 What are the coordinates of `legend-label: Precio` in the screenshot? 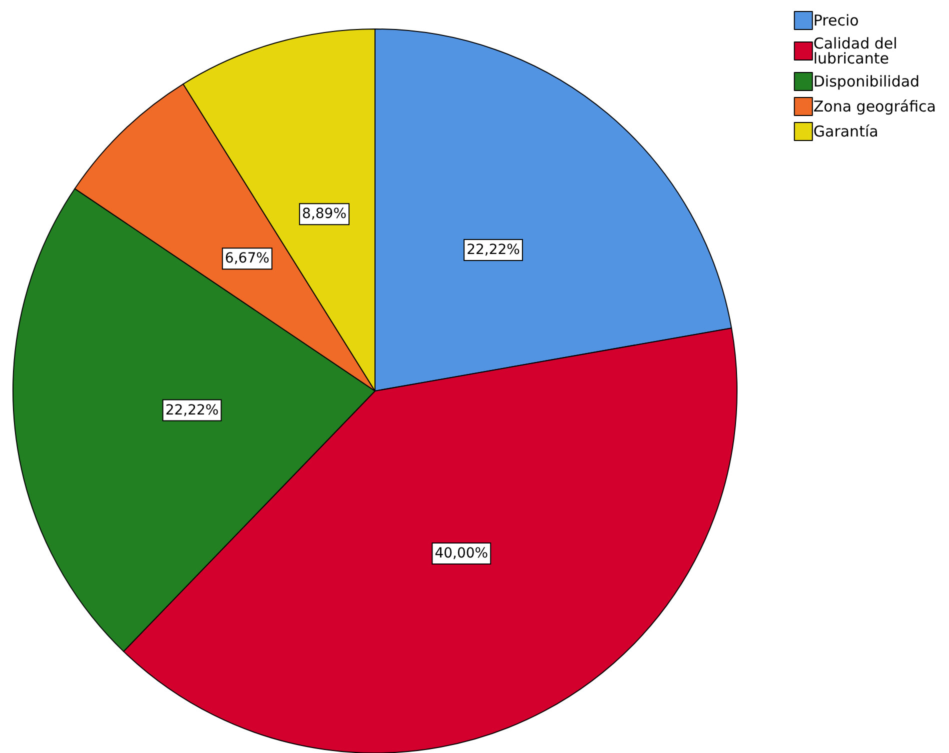 It's located at (836, 21).